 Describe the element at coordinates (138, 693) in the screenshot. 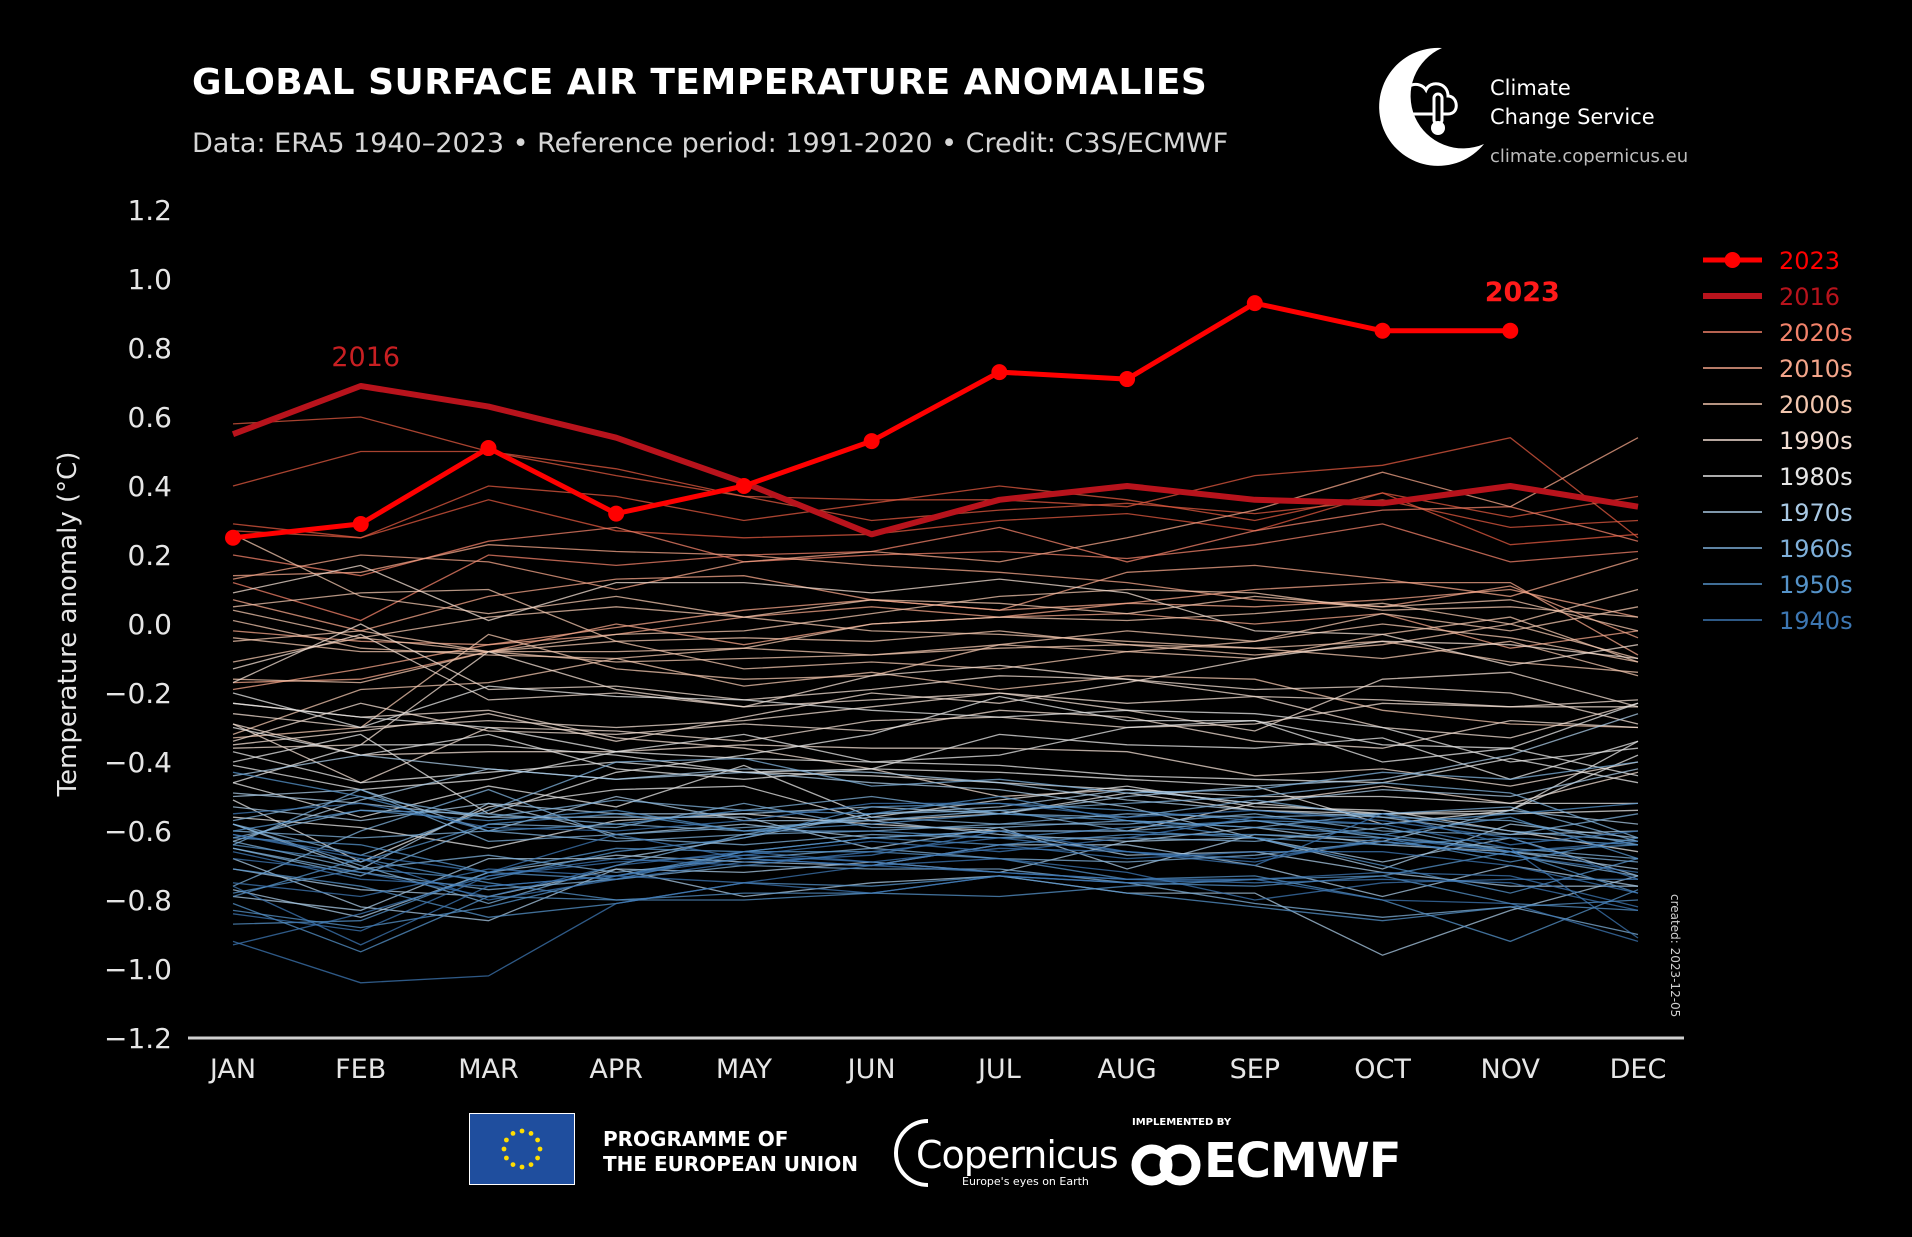

I see `y-tick-label: −0.2` at that location.